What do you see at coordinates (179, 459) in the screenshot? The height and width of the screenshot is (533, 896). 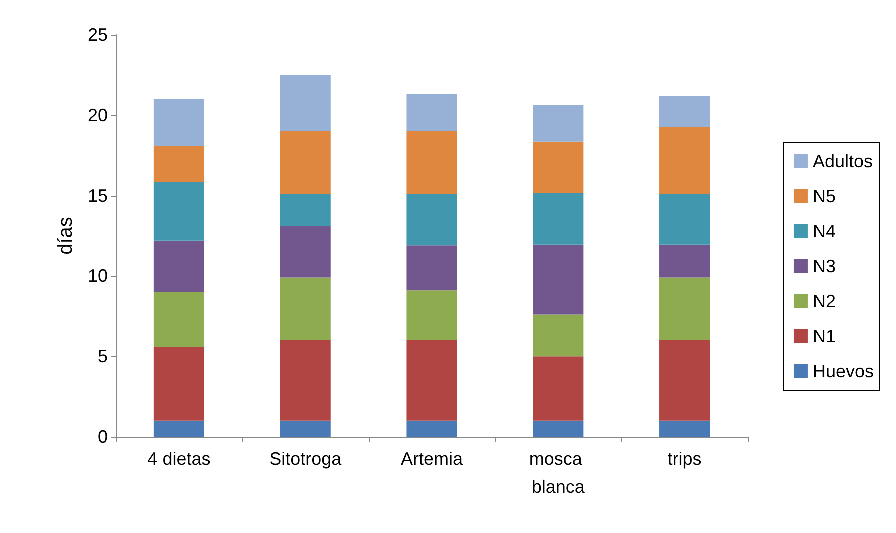 I see `x-tick-label: 4 dietas` at bounding box center [179, 459].